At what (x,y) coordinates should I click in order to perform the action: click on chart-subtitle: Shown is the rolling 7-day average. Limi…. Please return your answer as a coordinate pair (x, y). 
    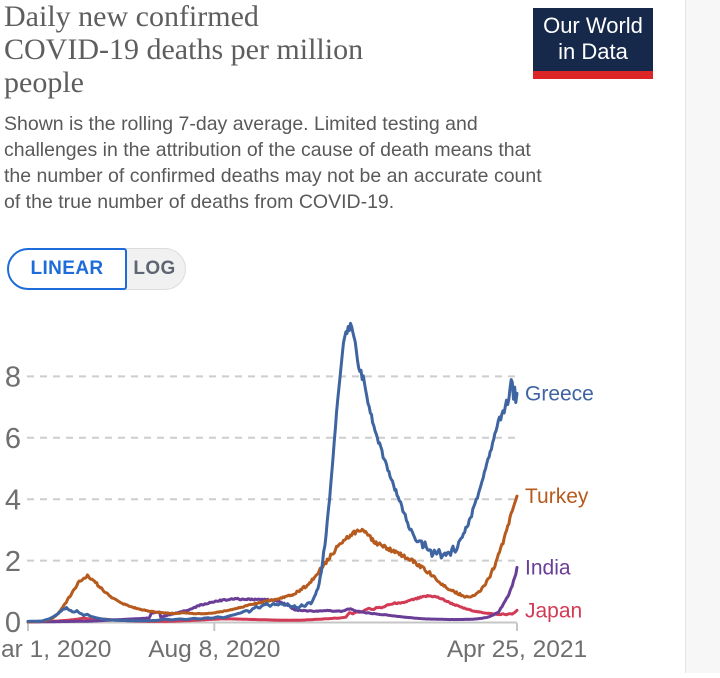
    Looking at the image, I should click on (319, 163).